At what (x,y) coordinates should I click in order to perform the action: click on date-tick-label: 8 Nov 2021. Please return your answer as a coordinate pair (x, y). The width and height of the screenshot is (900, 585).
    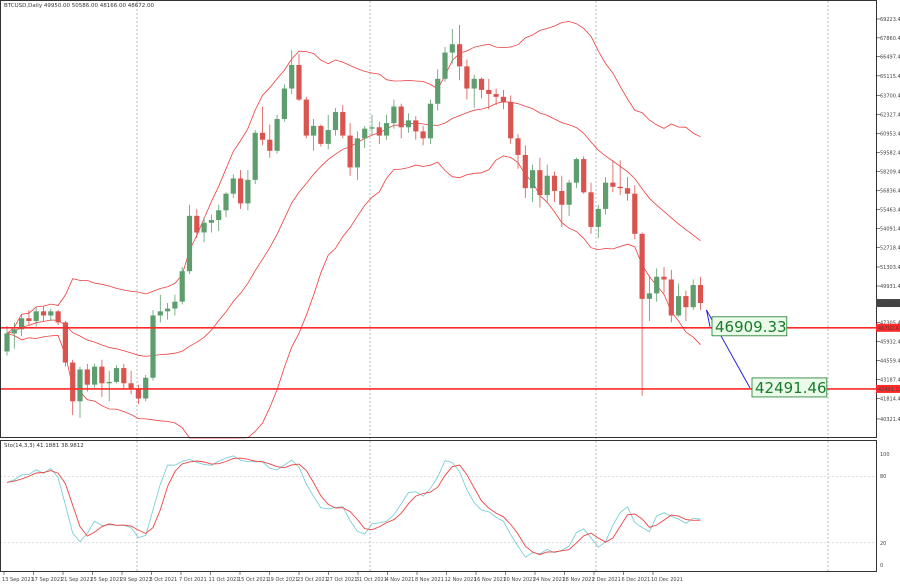
    Looking at the image, I should click on (429, 580).